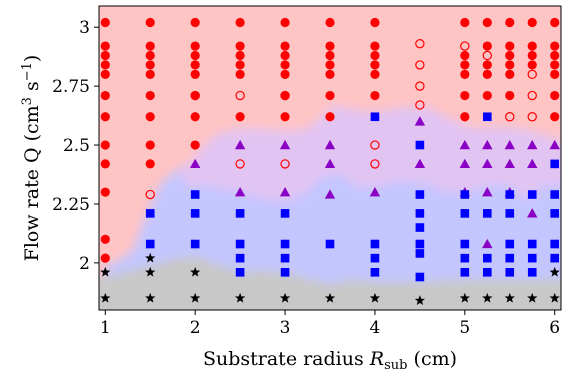 The height and width of the screenshot is (377, 566). I want to click on y-tick-label: 2, so click(84, 264).